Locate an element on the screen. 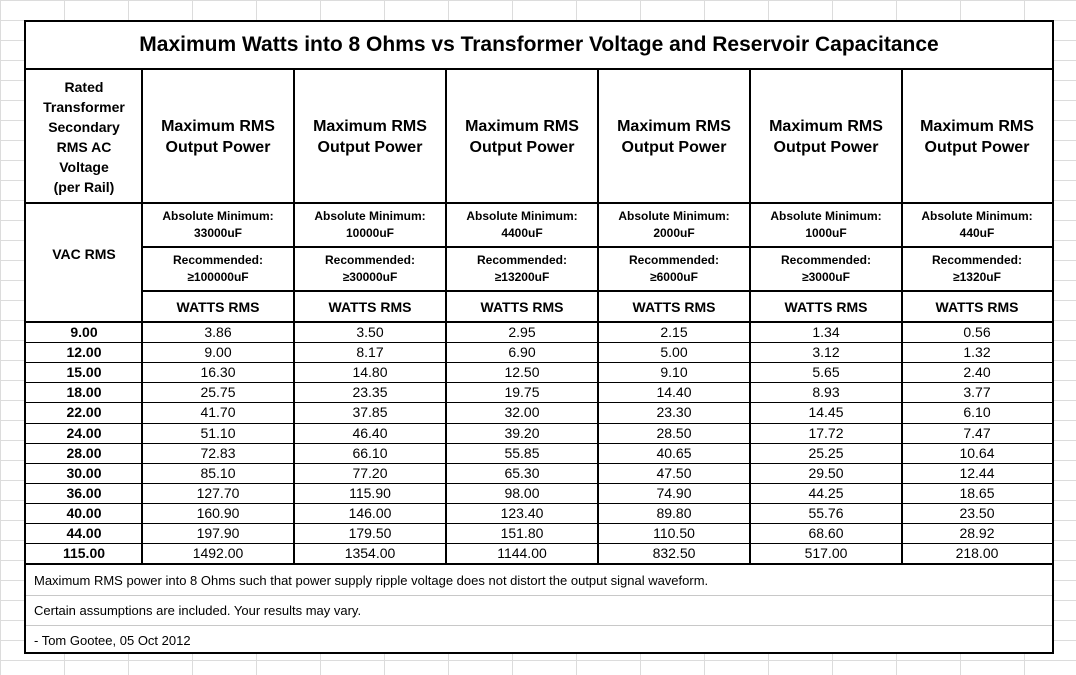 This screenshot has width=1076, height=675. watts-value-cell: 151.80 is located at coordinates (522, 533).